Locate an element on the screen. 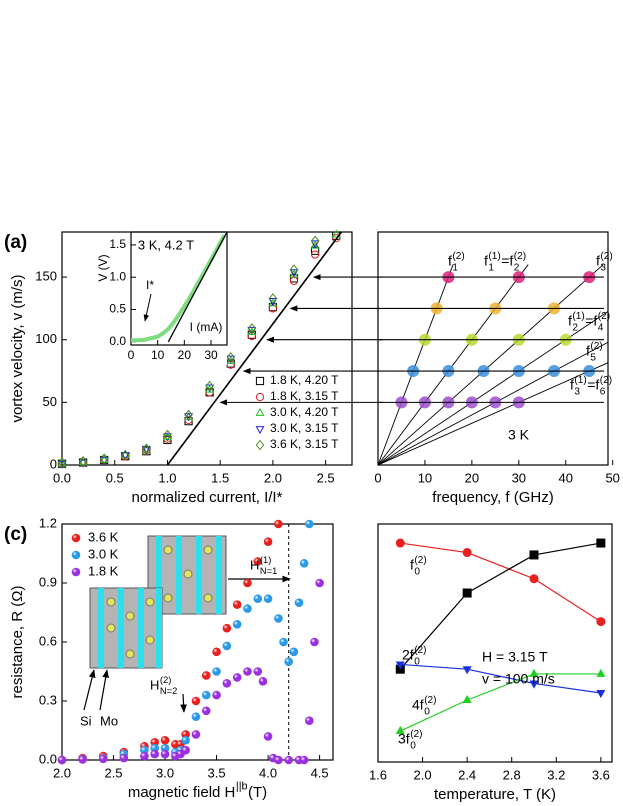 The image size is (623, 806). label-text: temperature, T (K) is located at coordinates (495, 794).